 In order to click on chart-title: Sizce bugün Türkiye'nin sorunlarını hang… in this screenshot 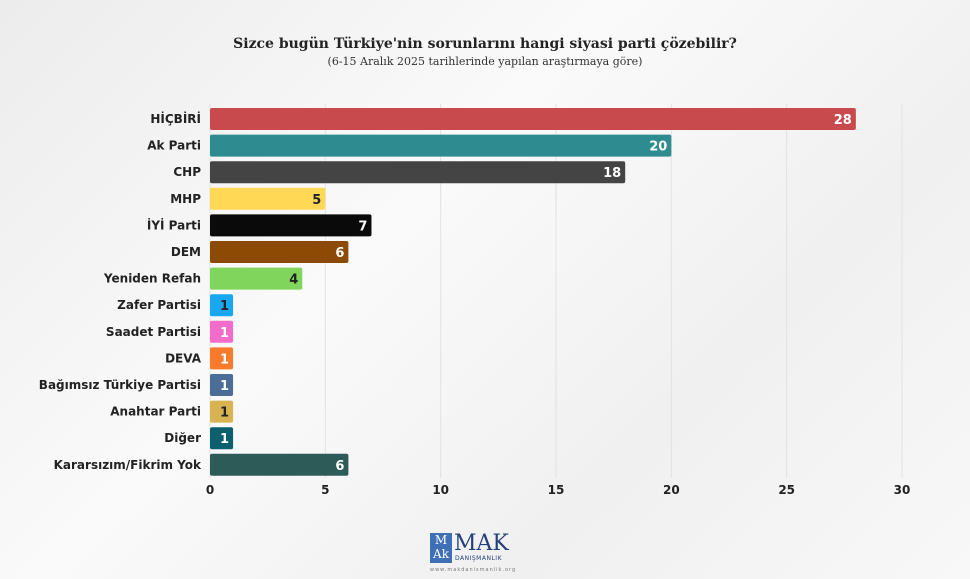, I will do `click(485, 44)`.